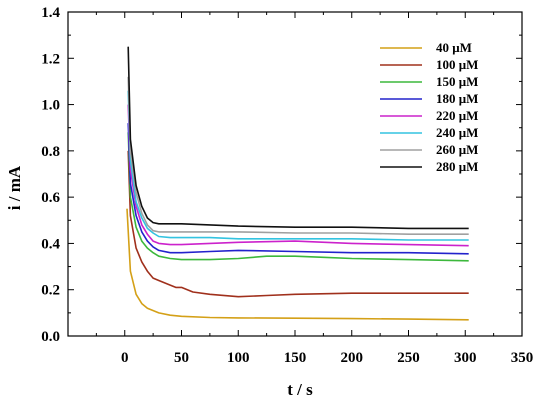 The width and height of the screenshot is (550, 404). What do you see at coordinates (238, 358) in the screenshot?
I see `x-tick-label: 100` at bounding box center [238, 358].